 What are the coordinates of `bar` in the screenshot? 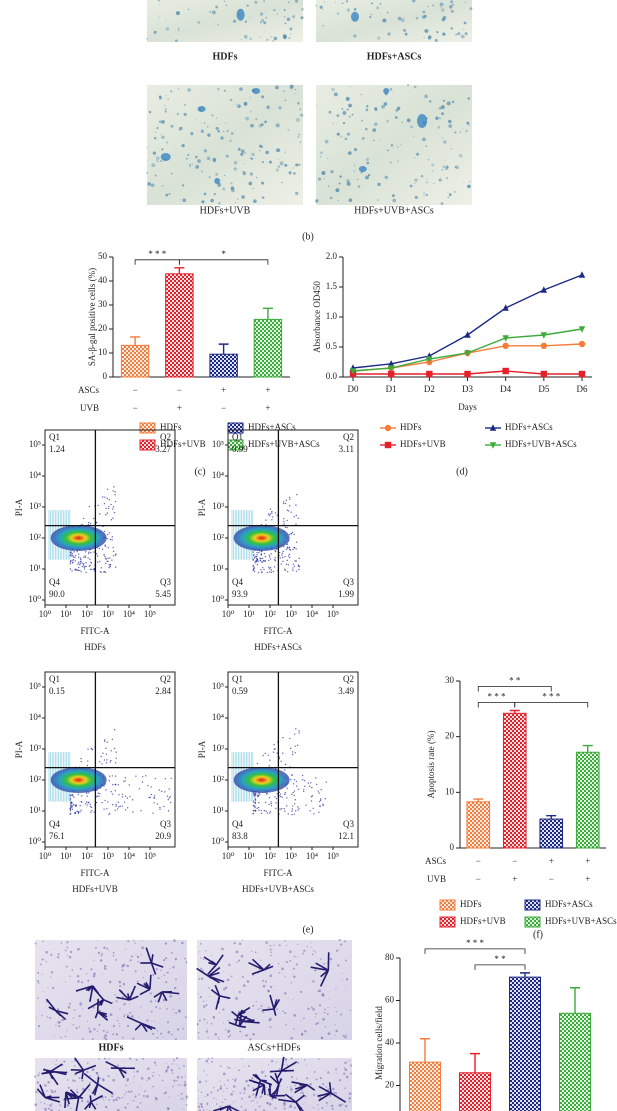 It's located at (135, 361).